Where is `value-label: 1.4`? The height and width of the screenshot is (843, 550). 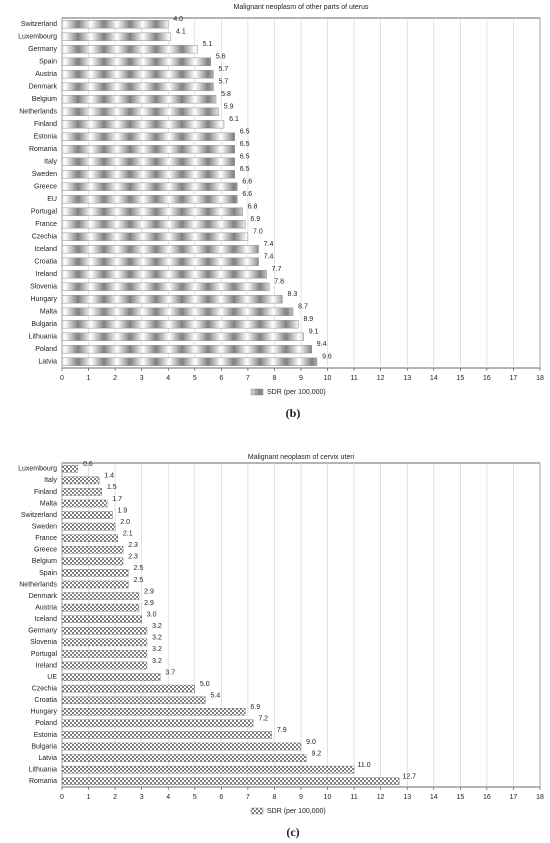
value-label: 1.4 is located at coordinates (109, 476).